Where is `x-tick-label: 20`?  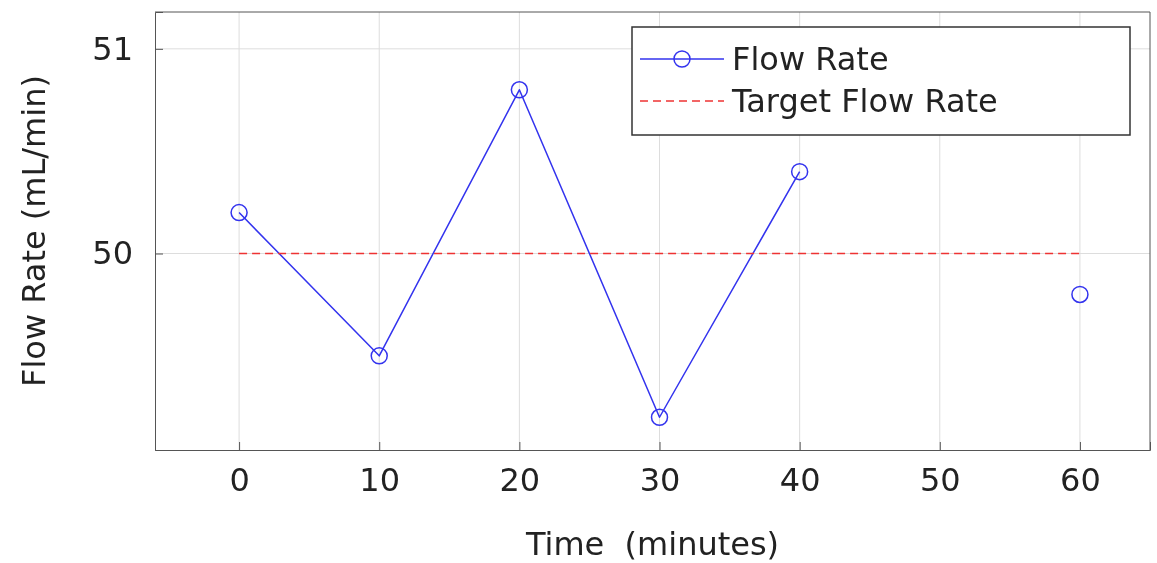
x-tick-label: 20 is located at coordinates (520, 479).